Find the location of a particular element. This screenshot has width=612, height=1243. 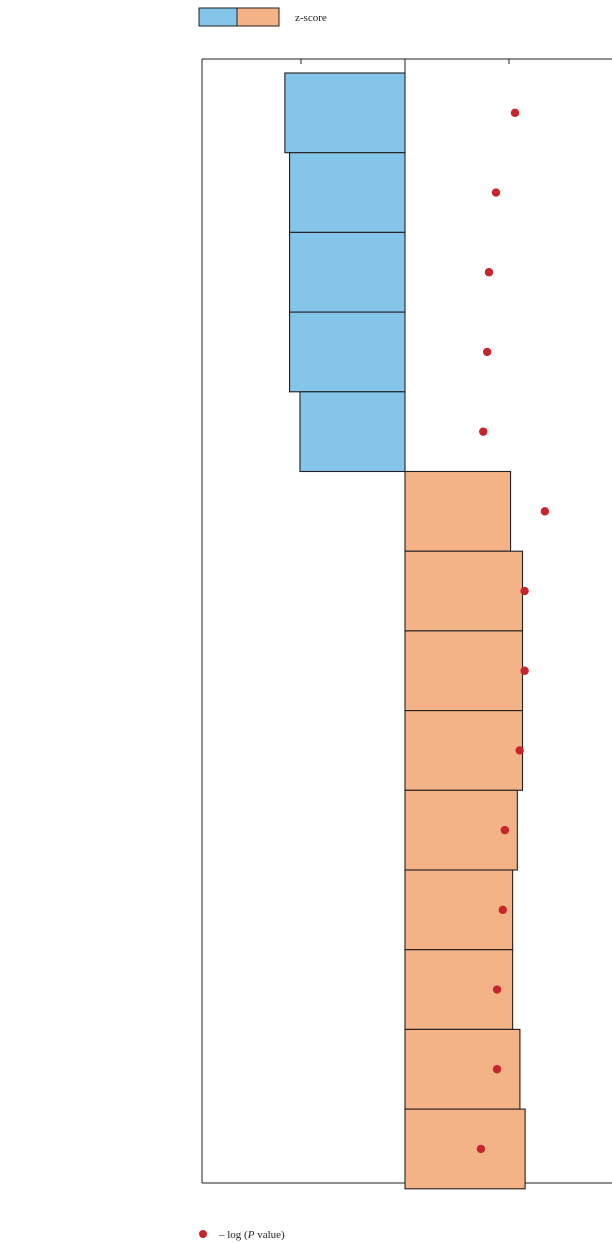

legend-pvalue: – log (P value) is located at coordinates (242, 1235).